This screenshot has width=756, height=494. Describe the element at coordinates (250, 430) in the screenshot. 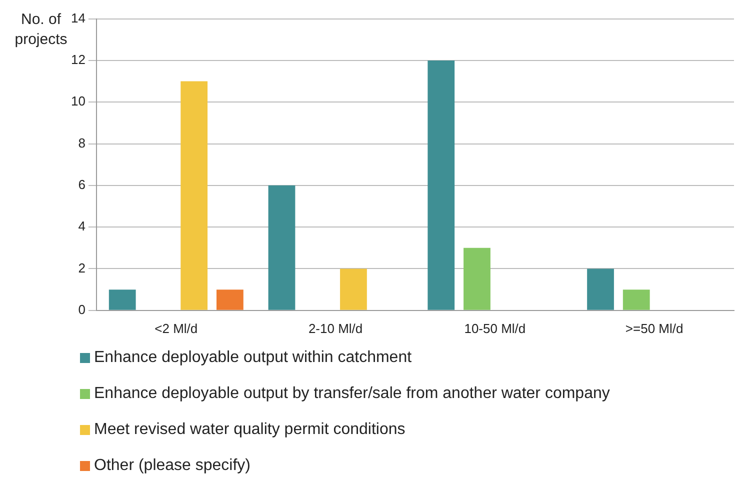

I see `legend-label: Meet revised water quality permit conditions` at that location.